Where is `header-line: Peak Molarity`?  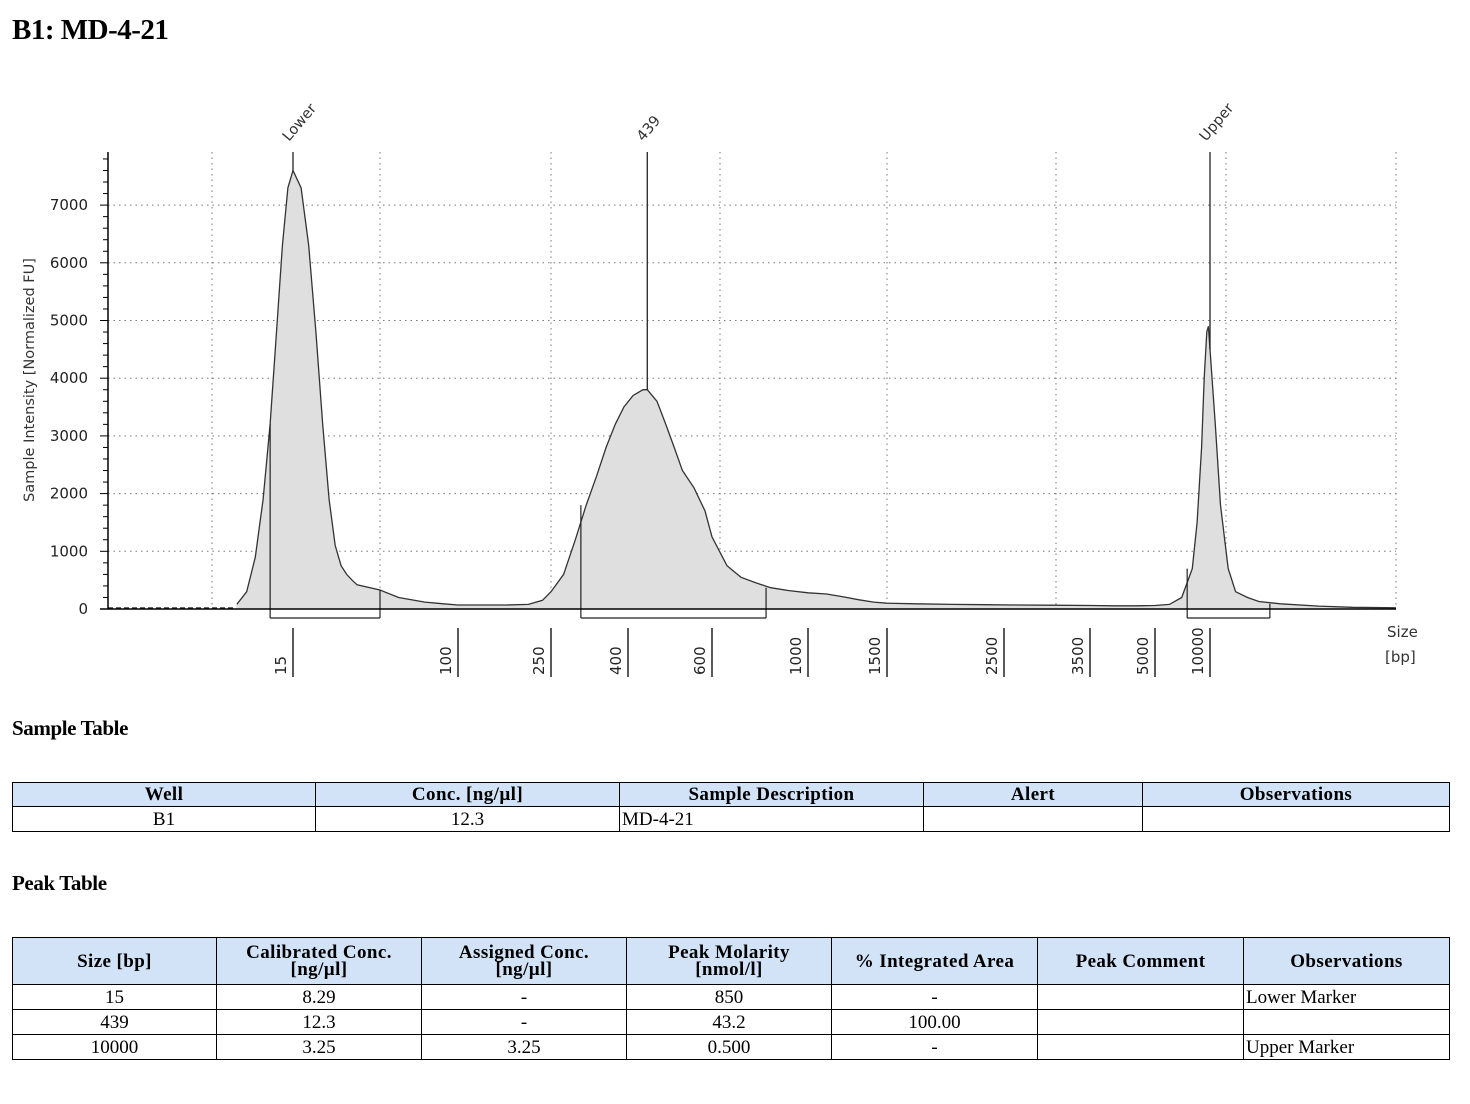
header-line: Peak Molarity is located at coordinates (729, 952).